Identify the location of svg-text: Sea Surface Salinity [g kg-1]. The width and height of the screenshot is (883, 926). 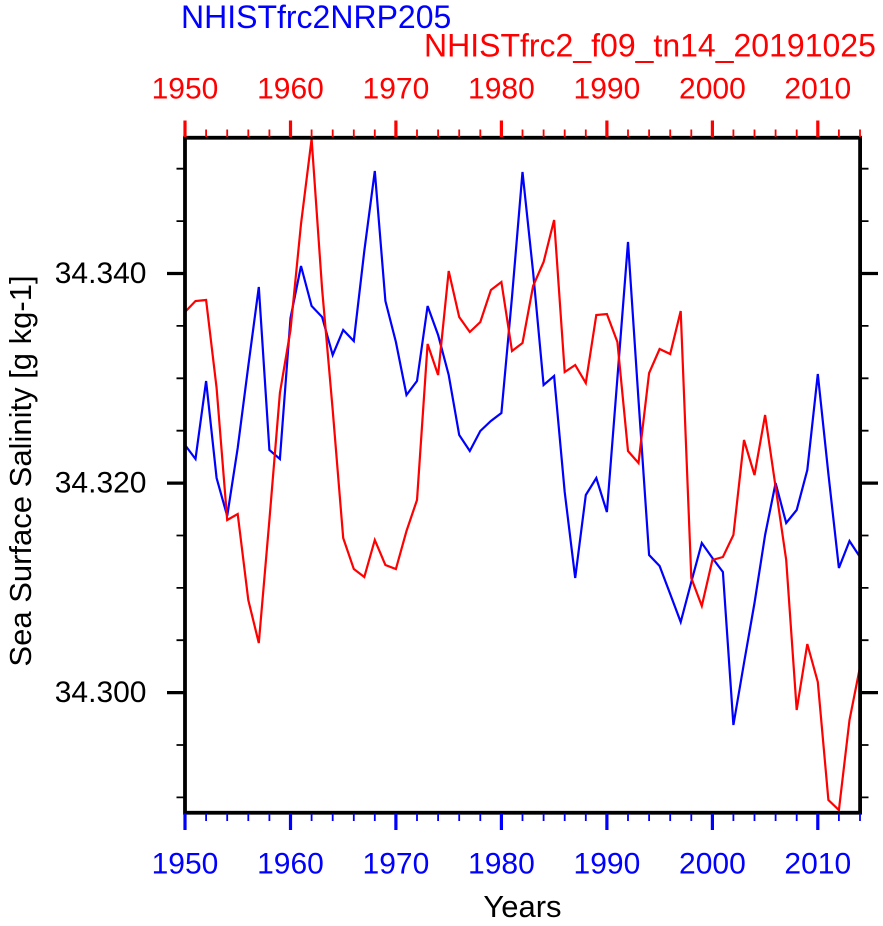
(20, 470).